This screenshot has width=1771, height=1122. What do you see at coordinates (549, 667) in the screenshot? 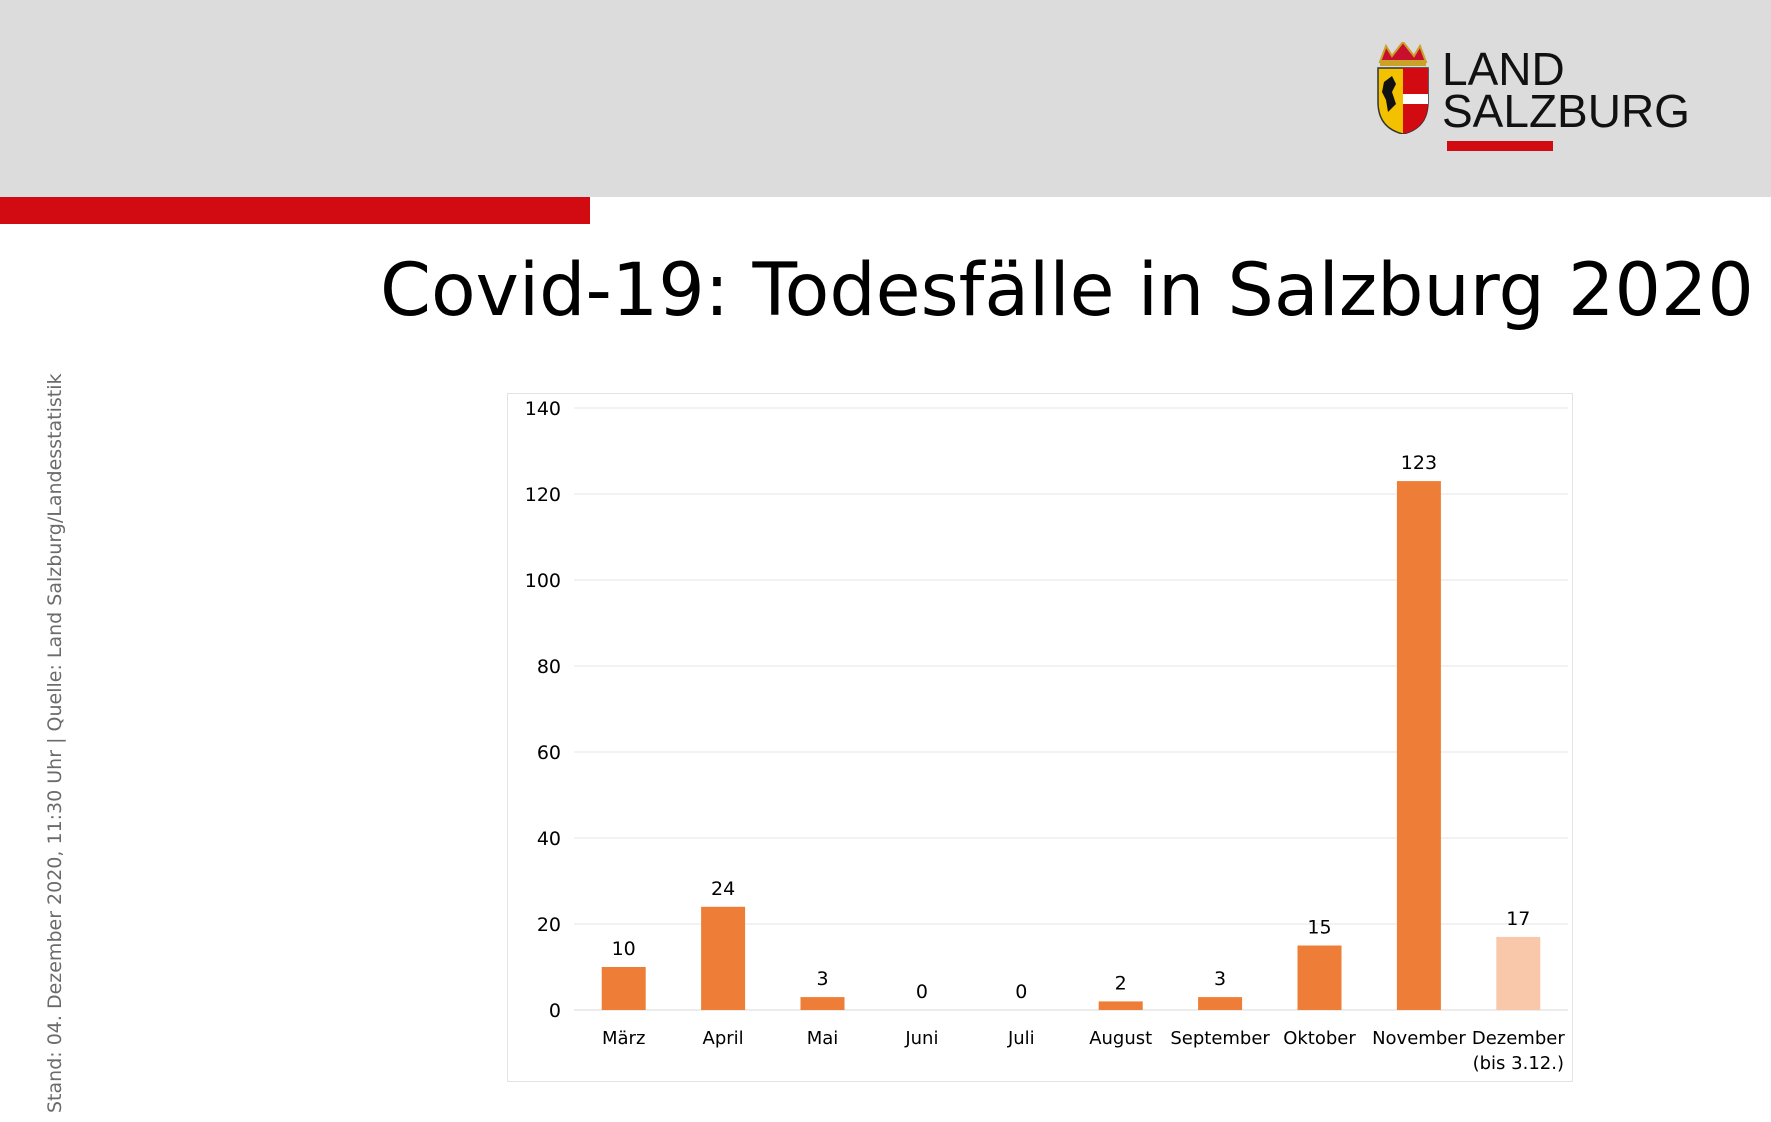
I see `y-tick-label: 80` at bounding box center [549, 667].